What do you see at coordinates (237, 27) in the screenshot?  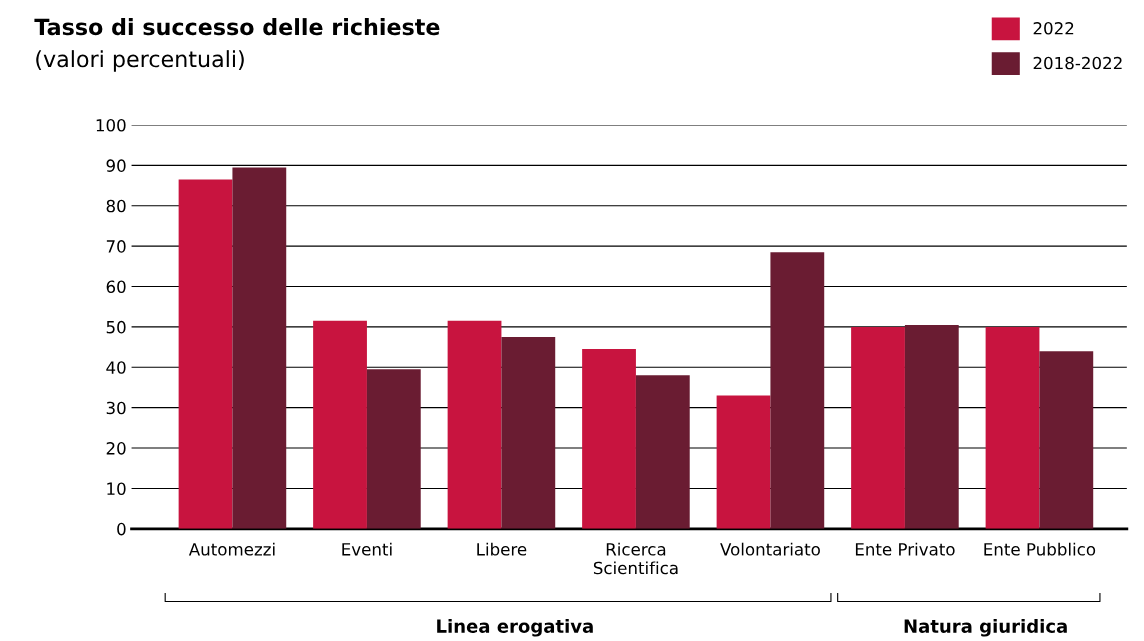 I see `chart-title: Tasso di successo delle richieste` at bounding box center [237, 27].